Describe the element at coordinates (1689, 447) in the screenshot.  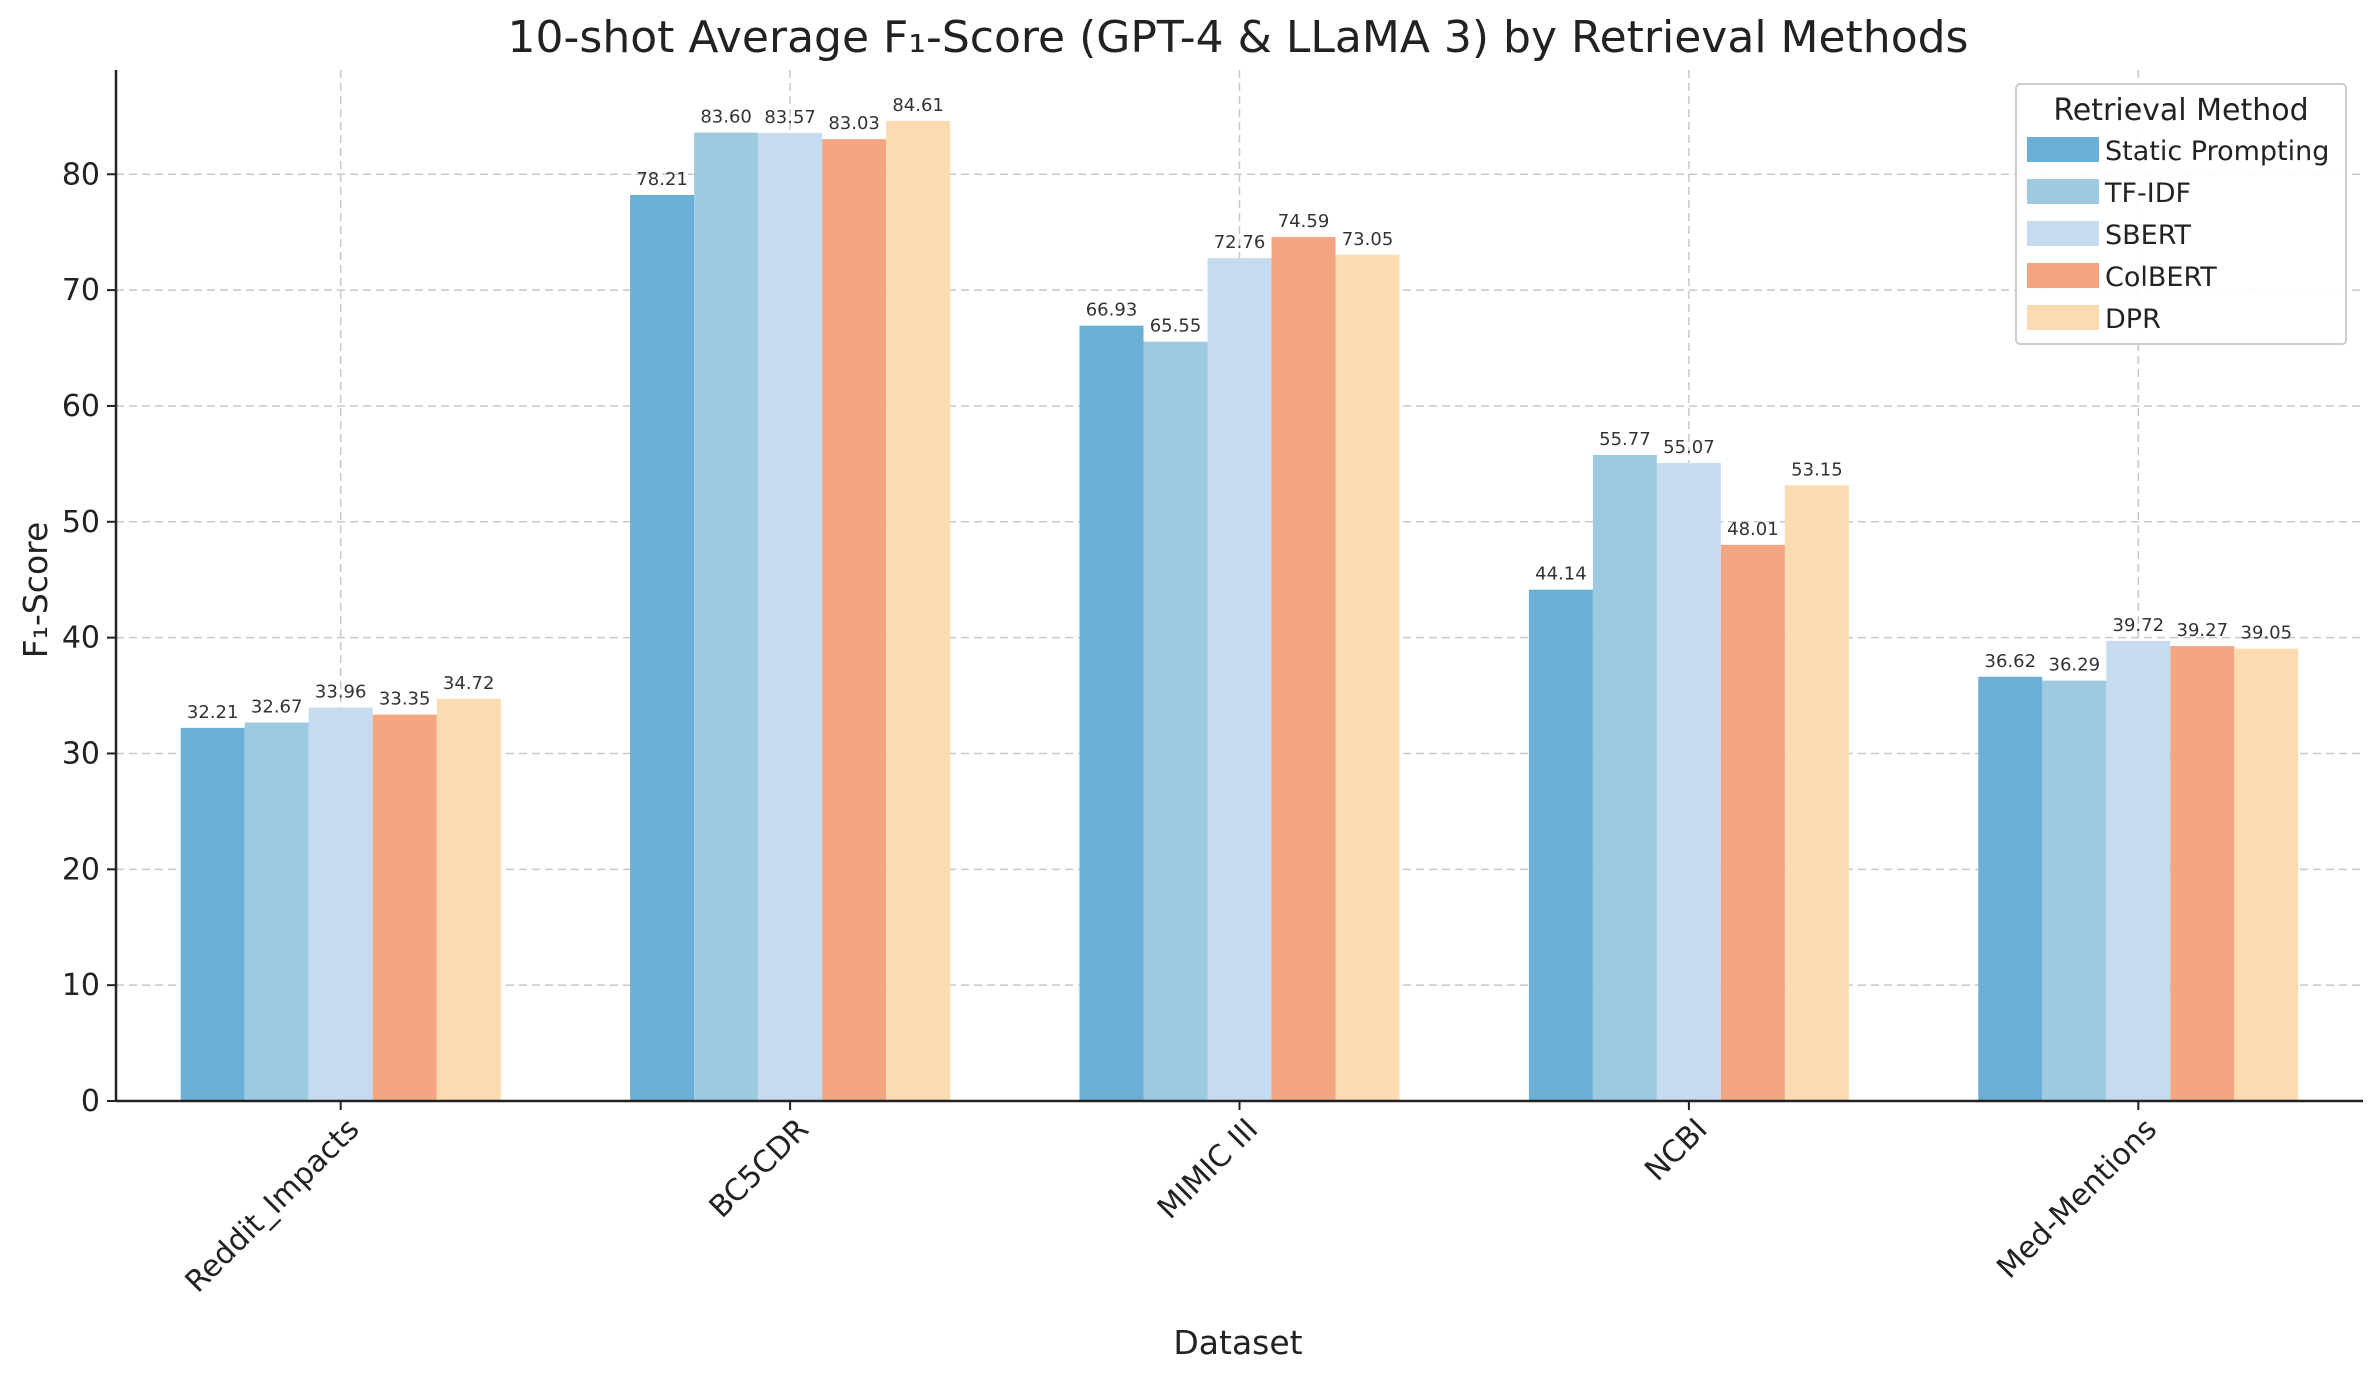
I see `bar-label-sbert-ncbi: 55.07` at that location.